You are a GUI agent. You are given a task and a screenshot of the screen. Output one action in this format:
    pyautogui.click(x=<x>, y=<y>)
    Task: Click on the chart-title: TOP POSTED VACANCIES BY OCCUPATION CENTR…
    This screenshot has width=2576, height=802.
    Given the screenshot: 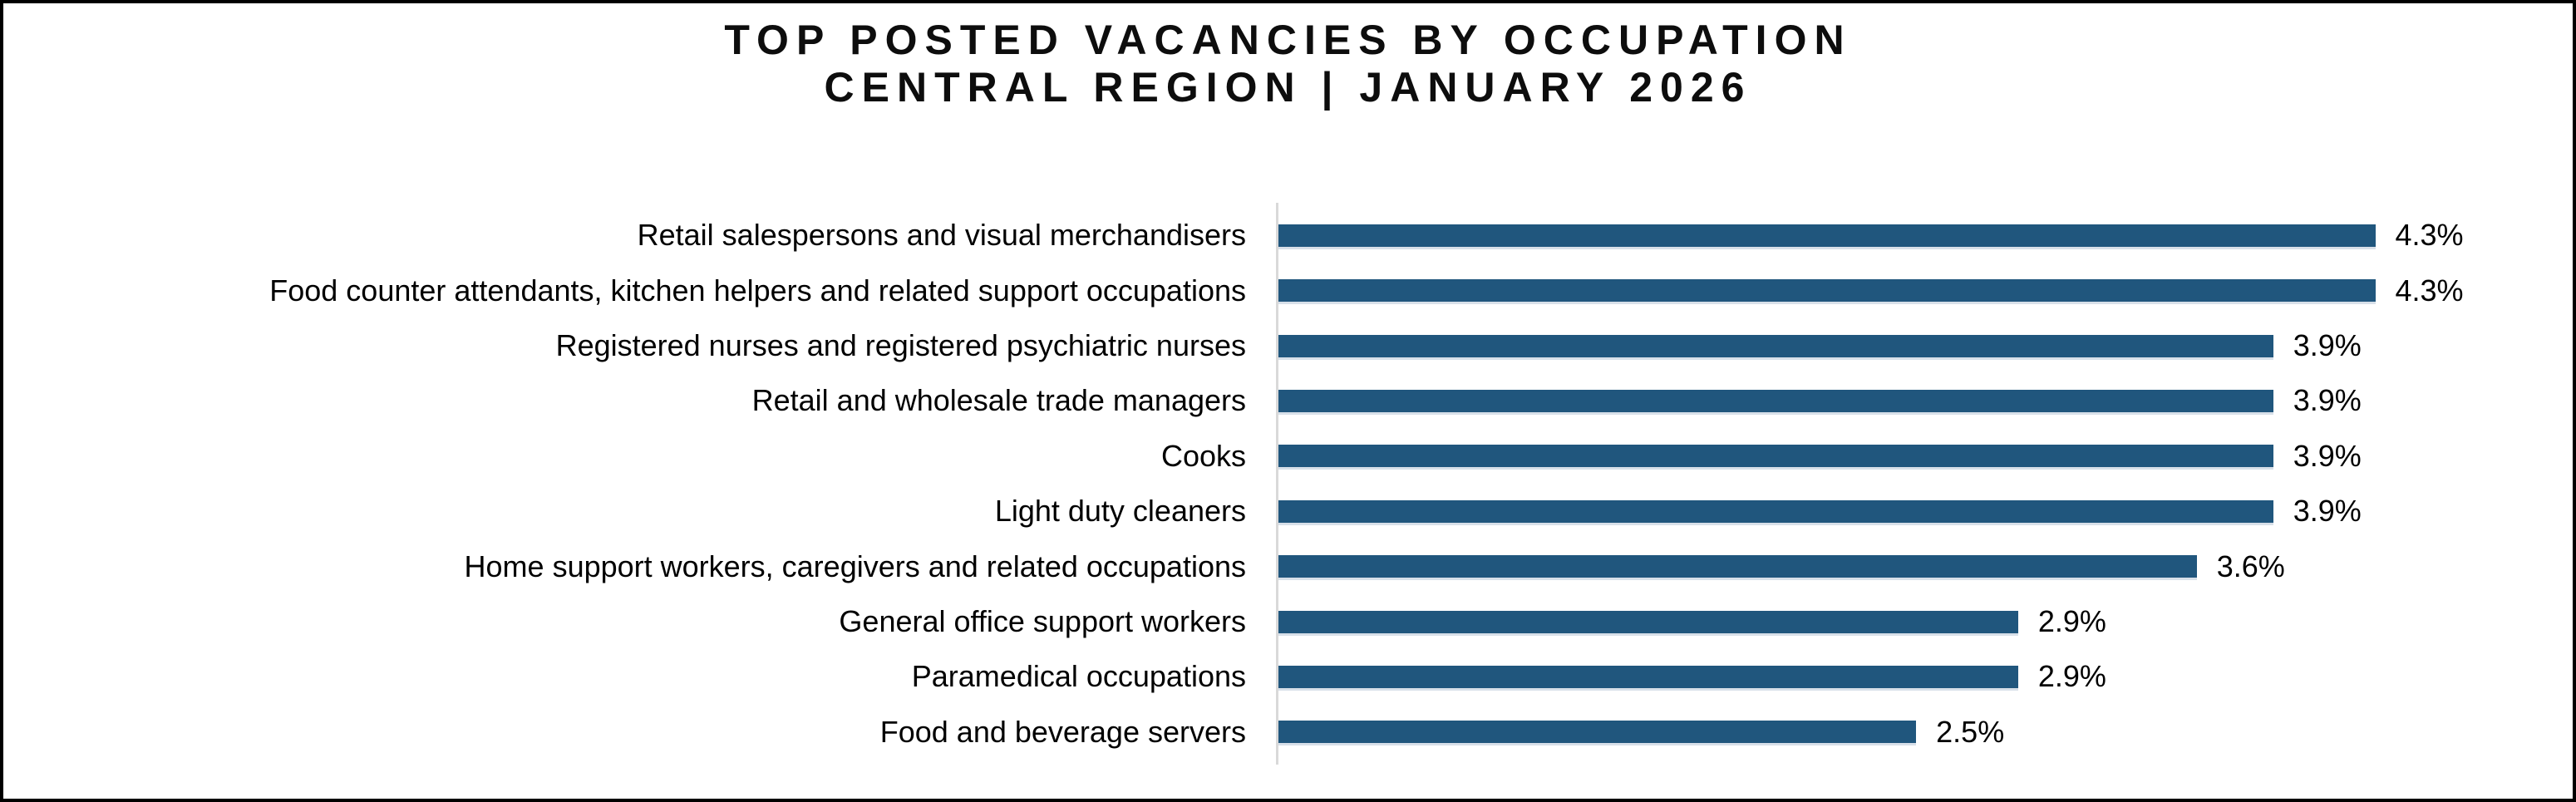 What is the action you would take?
    pyautogui.click(x=1288, y=64)
    